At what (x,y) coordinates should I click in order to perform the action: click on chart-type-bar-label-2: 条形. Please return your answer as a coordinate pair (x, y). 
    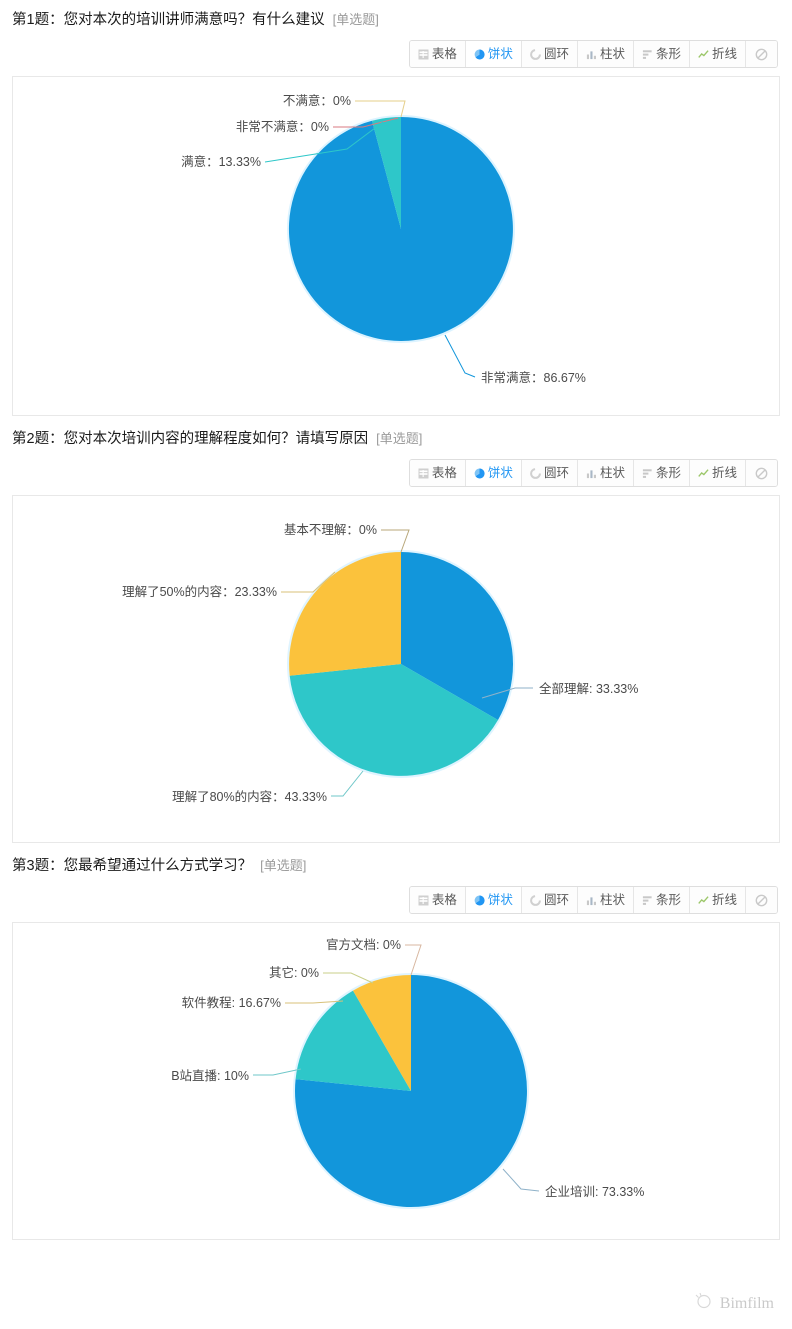
    Looking at the image, I should click on (668, 473).